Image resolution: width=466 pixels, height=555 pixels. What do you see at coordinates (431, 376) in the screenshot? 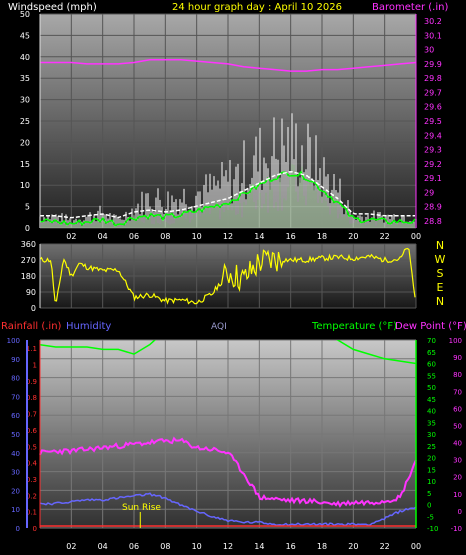
I see `temp-y-tick-label: 55` at bounding box center [431, 376].